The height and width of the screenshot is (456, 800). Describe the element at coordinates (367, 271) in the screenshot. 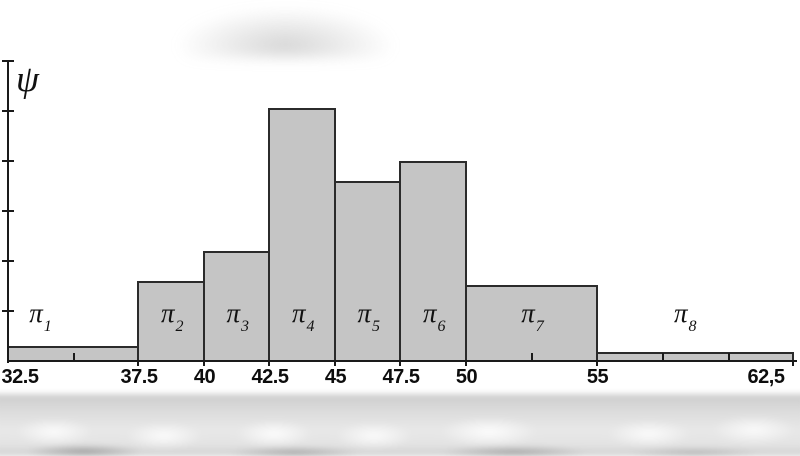

I see `histogram-bar-π5` at that location.